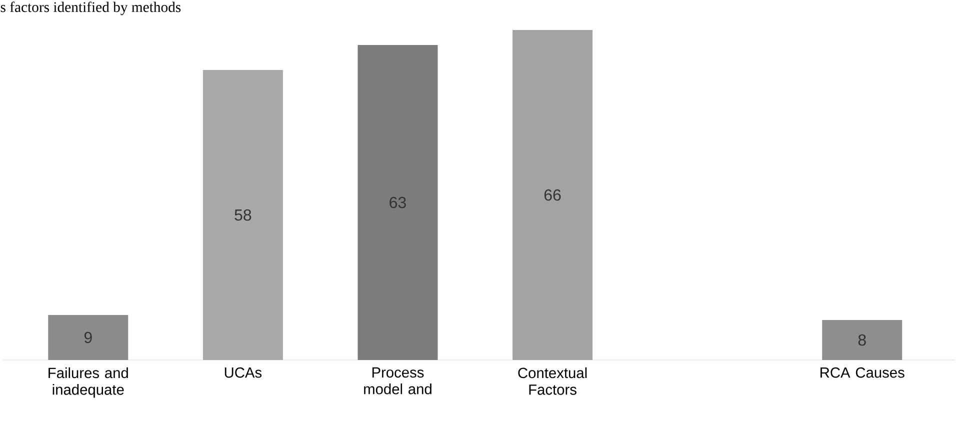 This screenshot has width=976, height=430. I want to click on x-tick-label: UCAs, so click(243, 372).